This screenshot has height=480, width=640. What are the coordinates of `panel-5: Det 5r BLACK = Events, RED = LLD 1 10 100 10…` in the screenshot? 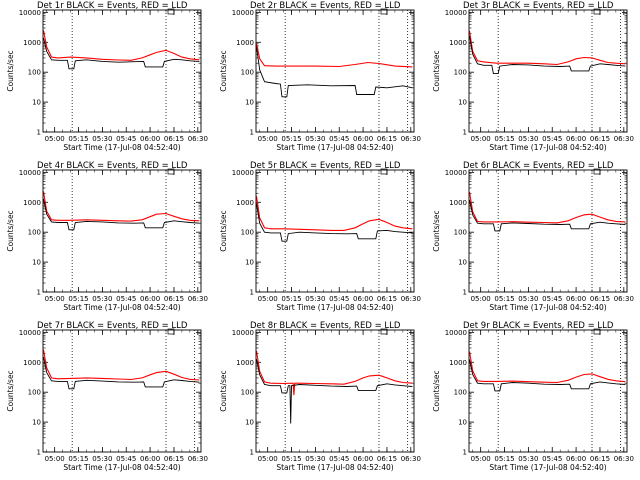 It's located at (320, 236).